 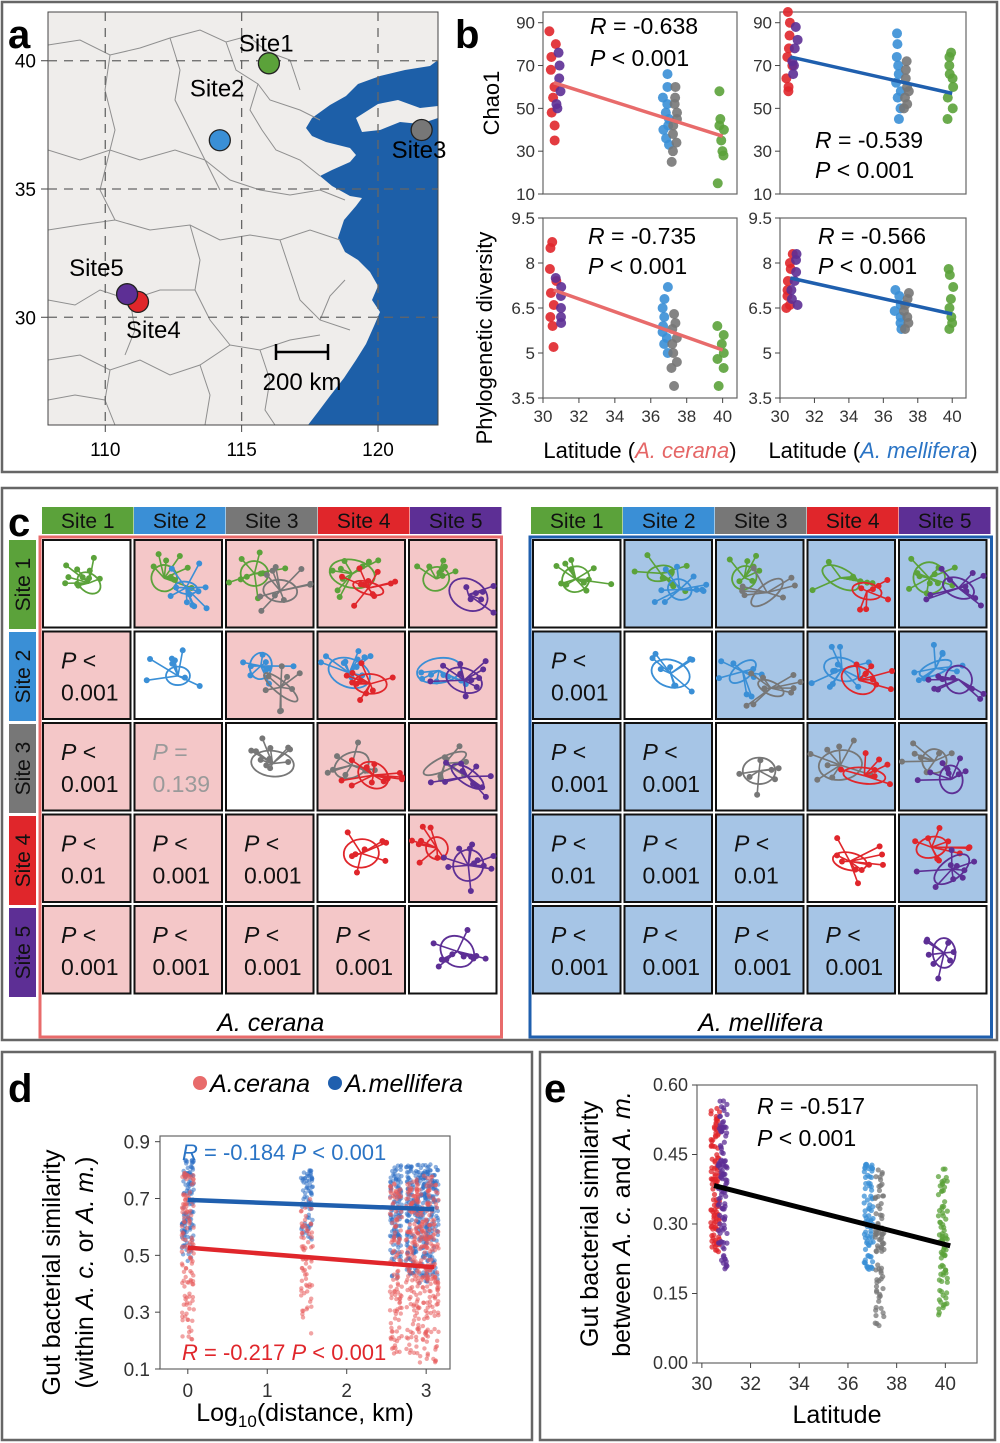 I want to click on row-header-label: Site 3, so click(x=23, y=769).